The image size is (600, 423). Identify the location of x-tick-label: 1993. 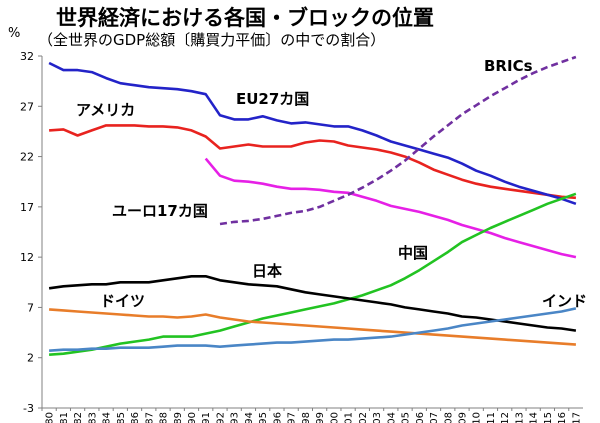
(235, 417).